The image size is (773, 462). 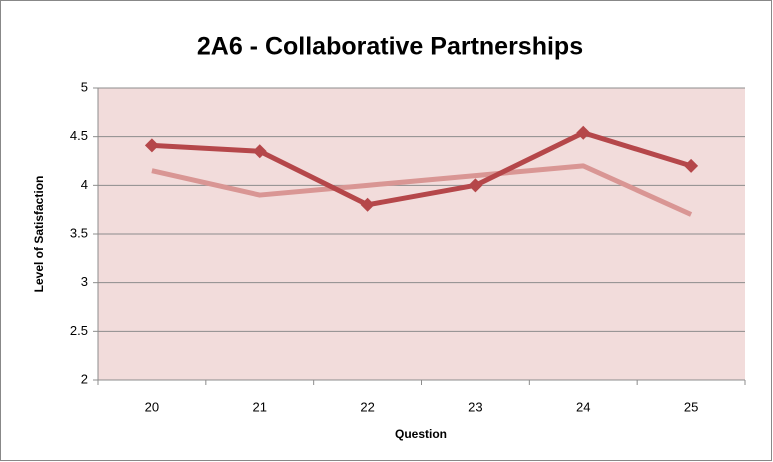 What do you see at coordinates (84, 86) in the screenshot?
I see `y-tick-label: 5` at bounding box center [84, 86].